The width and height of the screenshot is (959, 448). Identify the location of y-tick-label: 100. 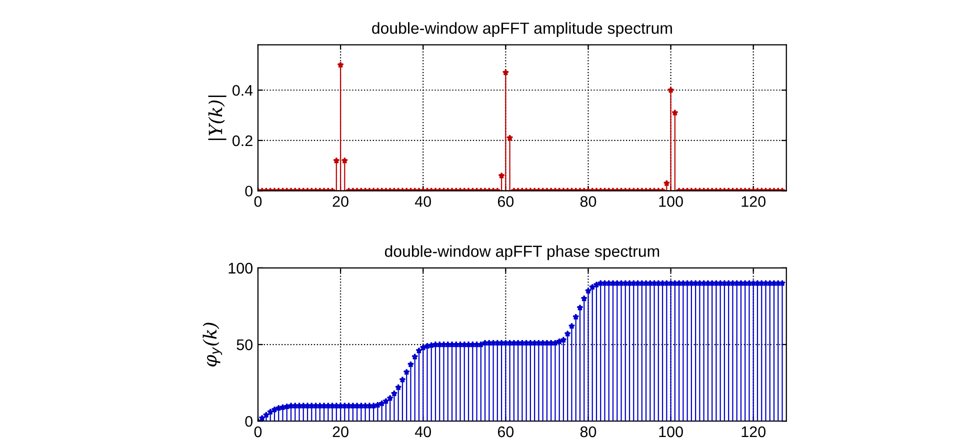
(240, 268).